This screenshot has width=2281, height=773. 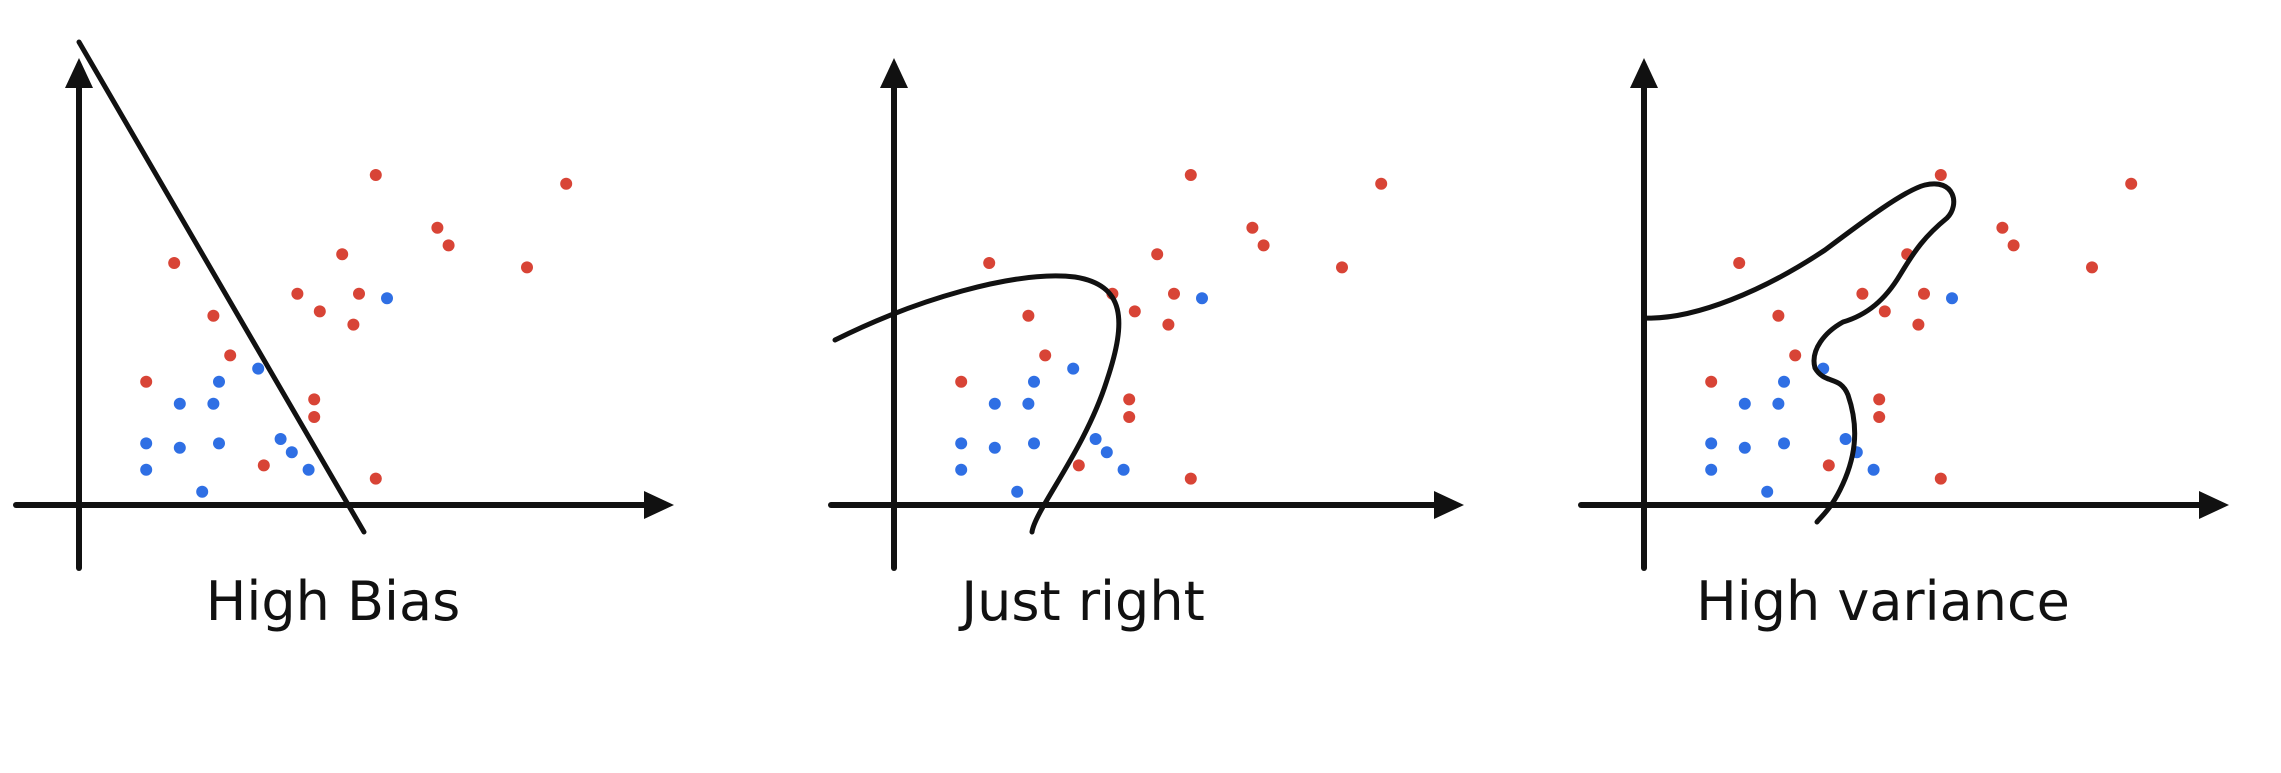 What do you see at coordinates (1081, 601) in the screenshot?
I see `panel-label: Just right` at bounding box center [1081, 601].